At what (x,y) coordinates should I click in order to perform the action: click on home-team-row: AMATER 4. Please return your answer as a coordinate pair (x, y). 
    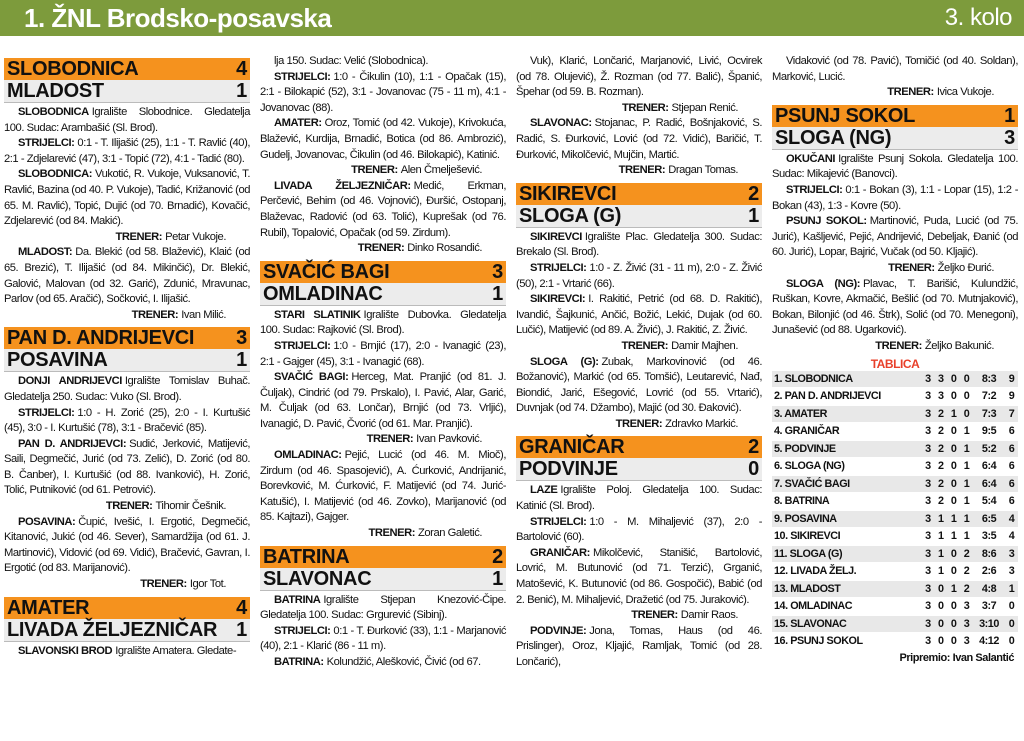
    Looking at the image, I should click on (127, 607).